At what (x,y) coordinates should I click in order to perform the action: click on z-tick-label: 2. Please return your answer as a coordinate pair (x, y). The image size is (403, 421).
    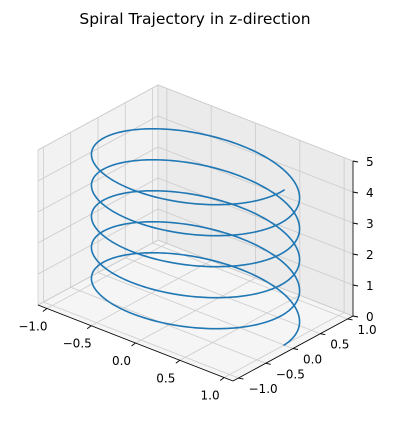
    Looking at the image, I should click on (370, 255).